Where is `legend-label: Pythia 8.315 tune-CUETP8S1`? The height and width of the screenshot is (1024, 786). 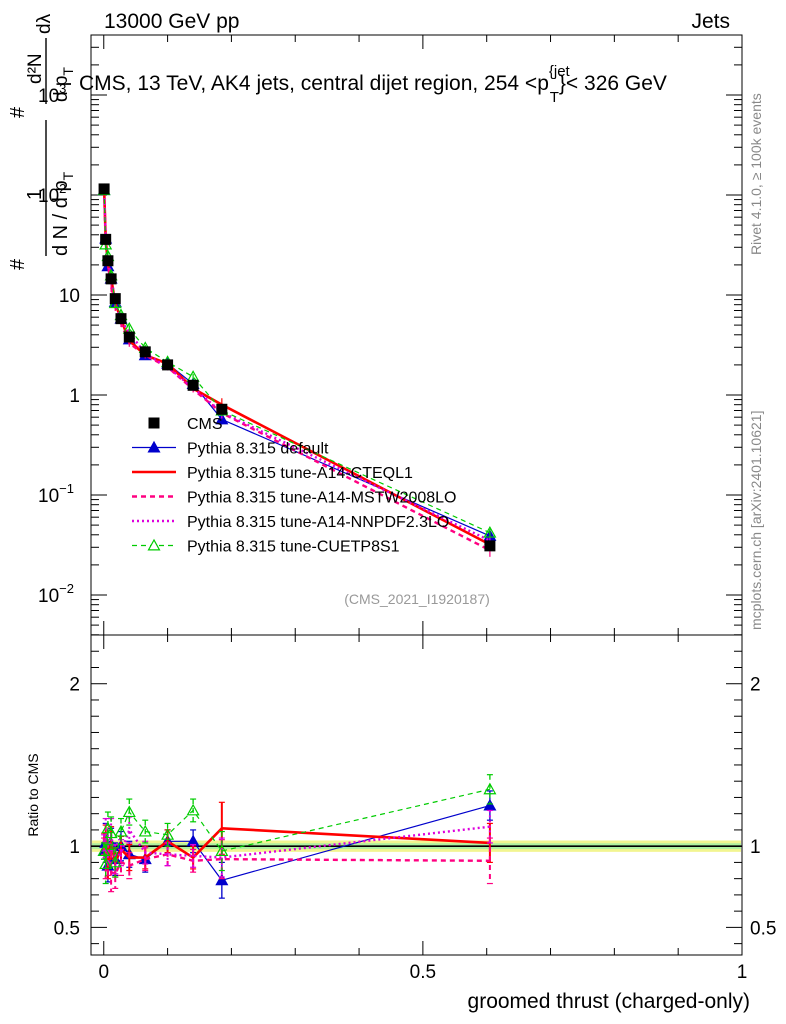
legend-label: Pythia 8.315 tune-CUETP8S1 is located at coordinates (293, 547).